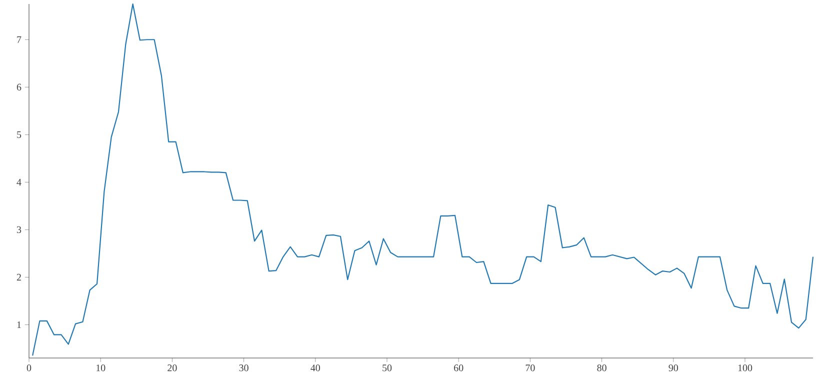 The width and height of the screenshot is (830, 378). I want to click on y-tick-label: 7, so click(19, 39).